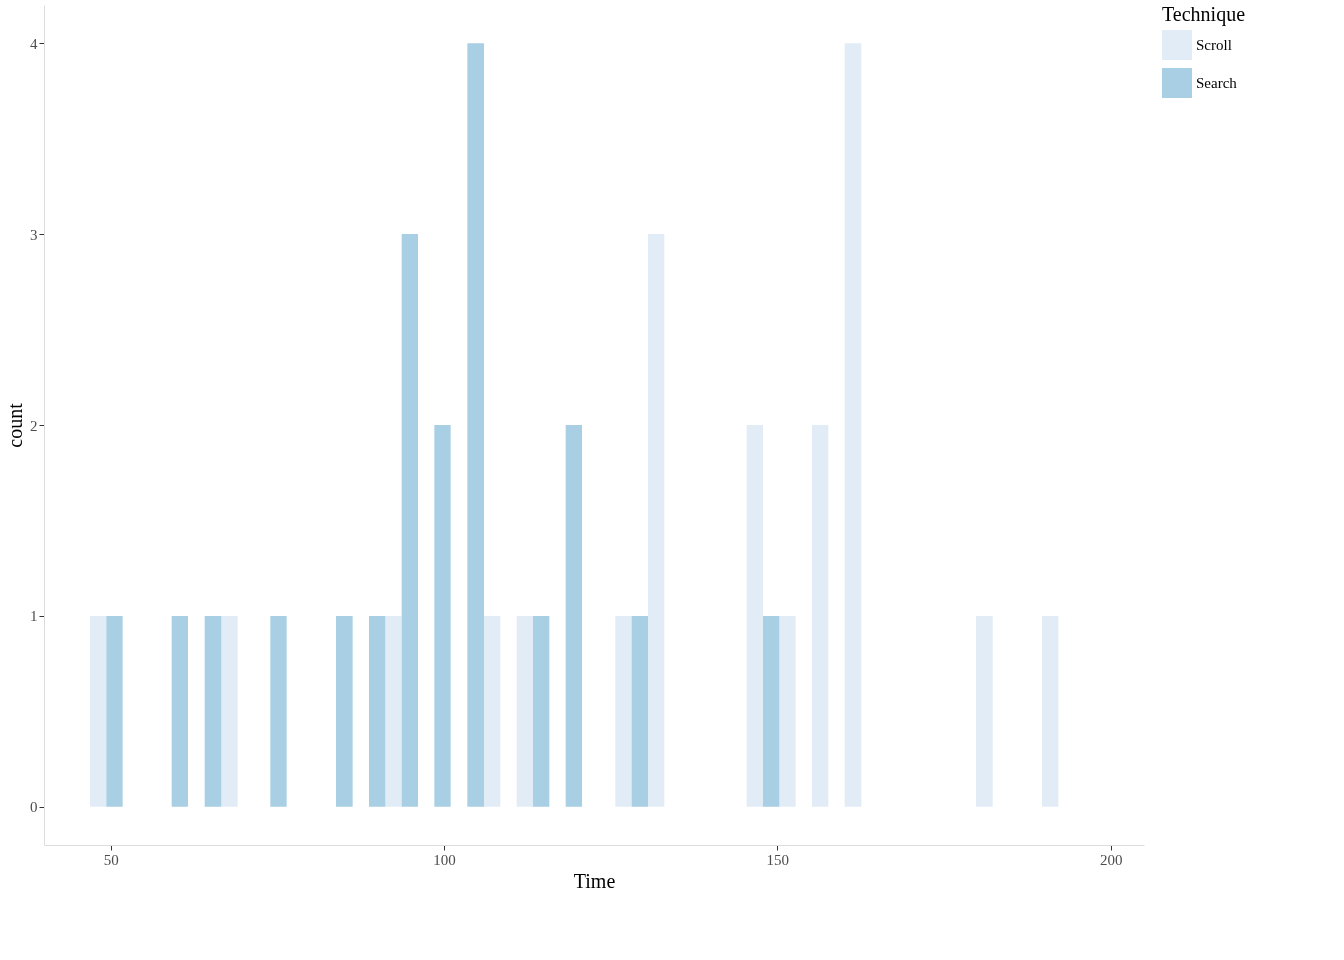 The image size is (1344, 960). What do you see at coordinates (34, 616) in the screenshot?
I see `y-tick-label: 1` at bounding box center [34, 616].